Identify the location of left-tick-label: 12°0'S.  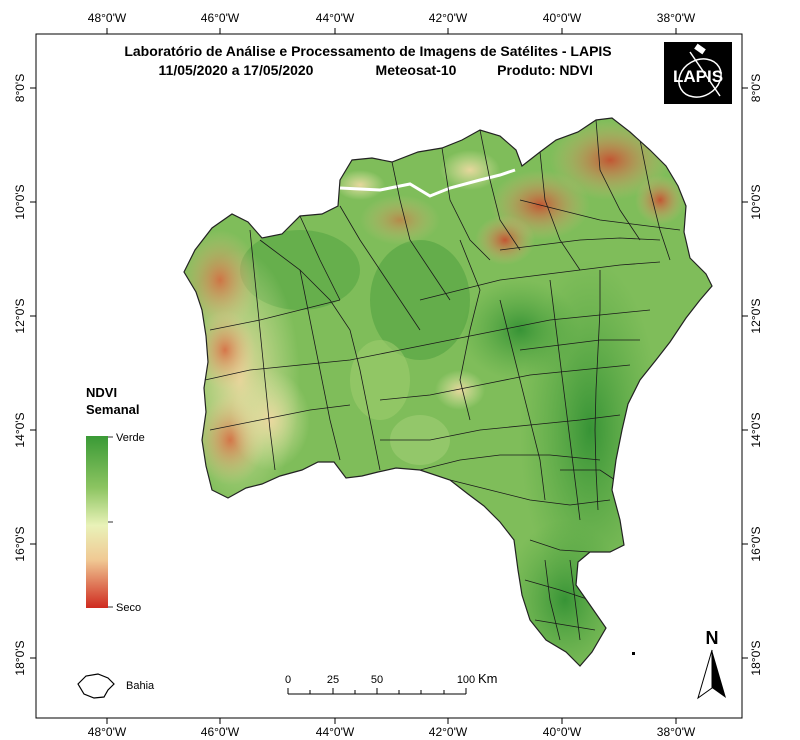
(20, 315).